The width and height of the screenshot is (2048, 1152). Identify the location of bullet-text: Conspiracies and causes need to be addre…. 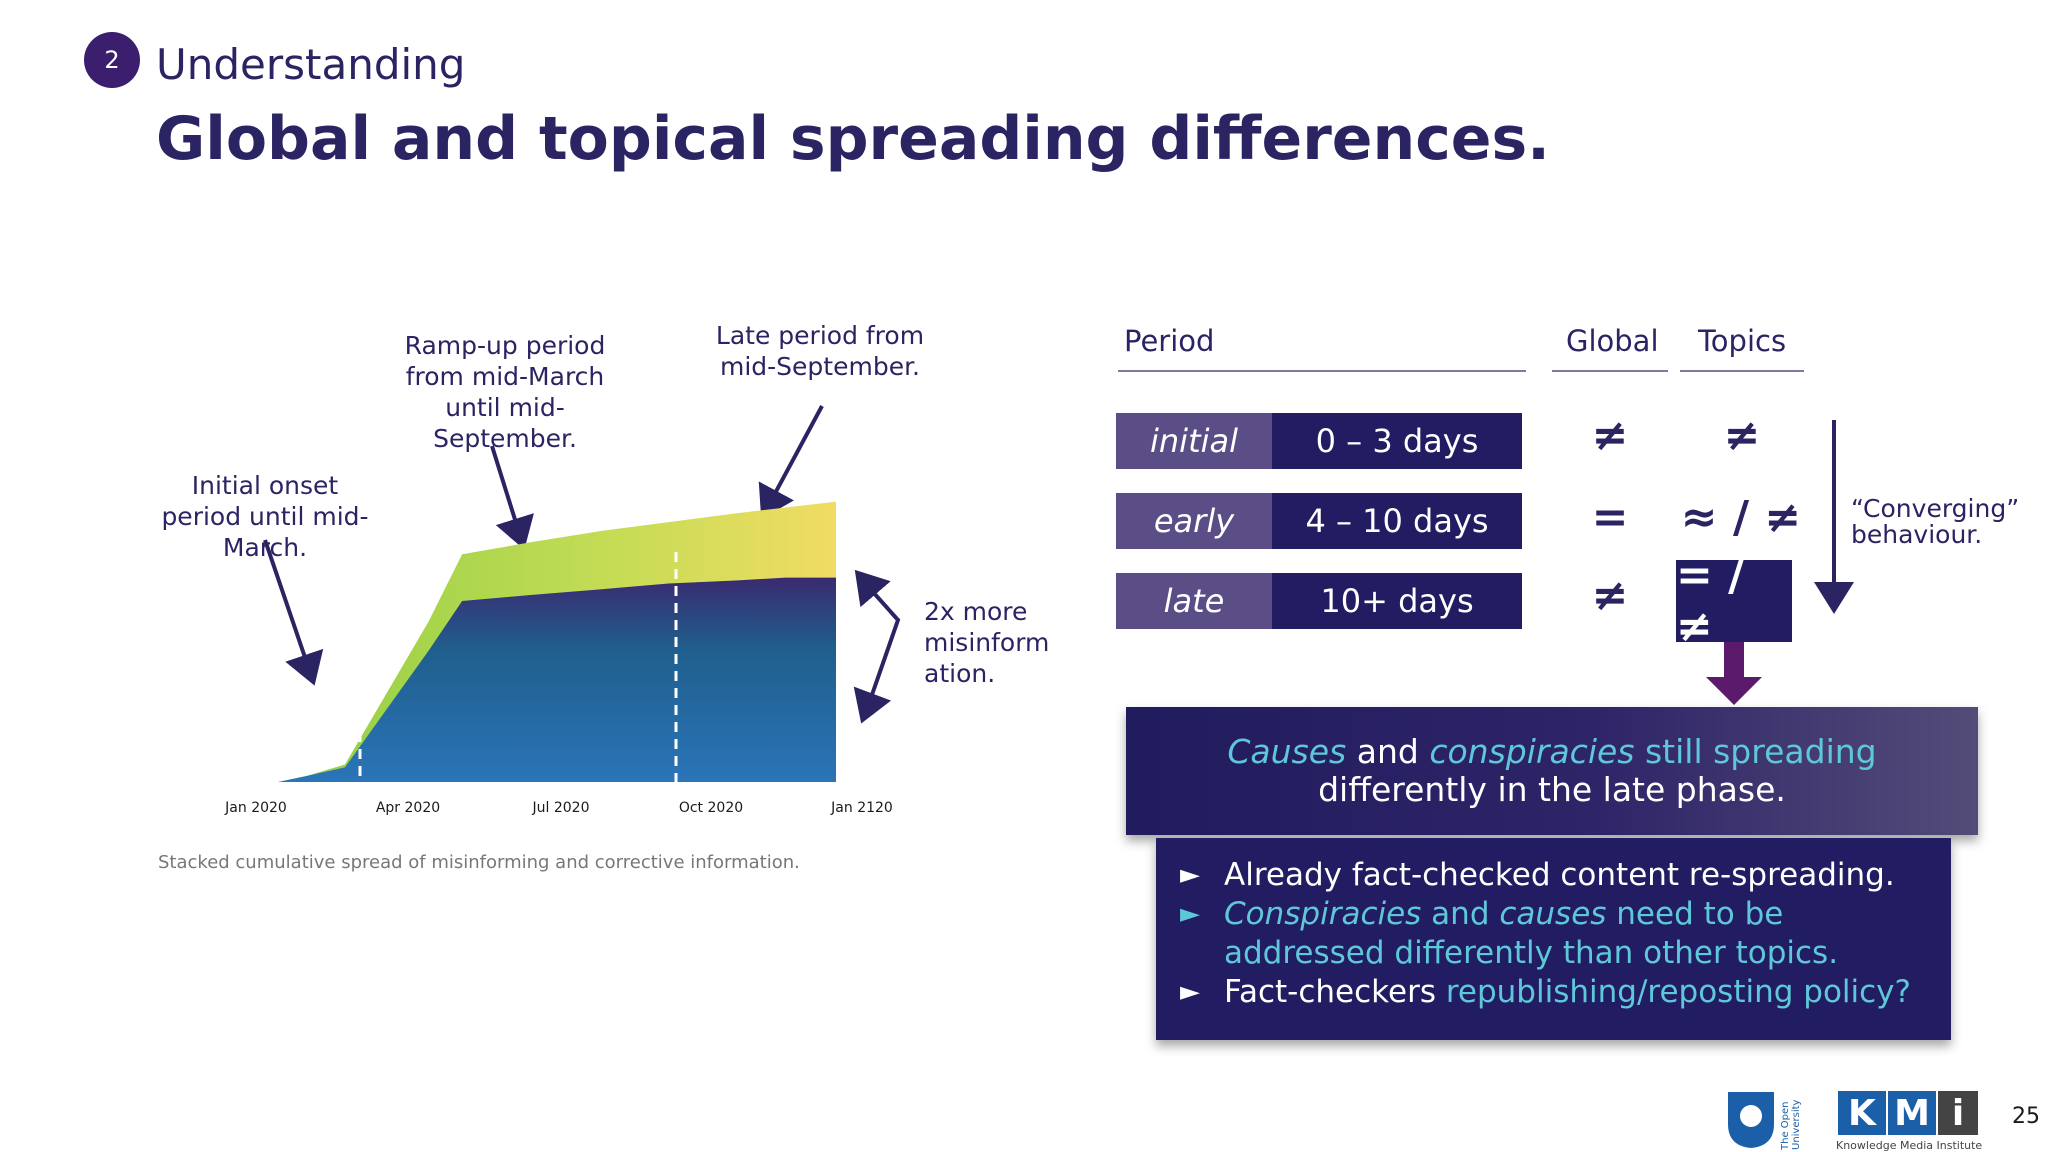
(1577, 934).